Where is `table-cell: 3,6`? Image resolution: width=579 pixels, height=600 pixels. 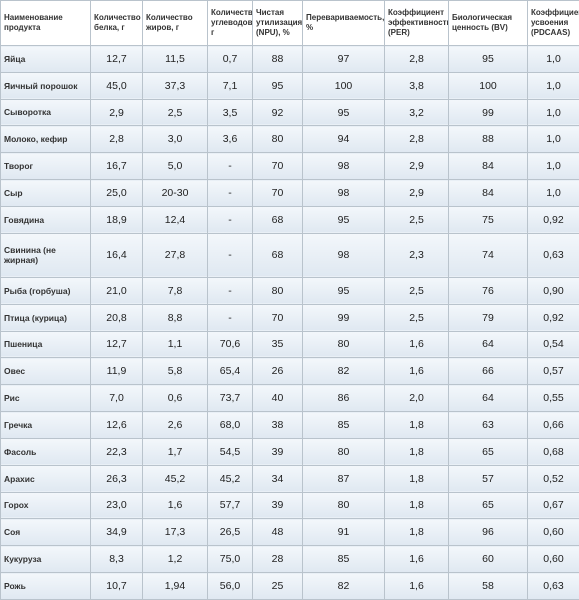 table-cell: 3,6 is located at coordinates (230, 139).